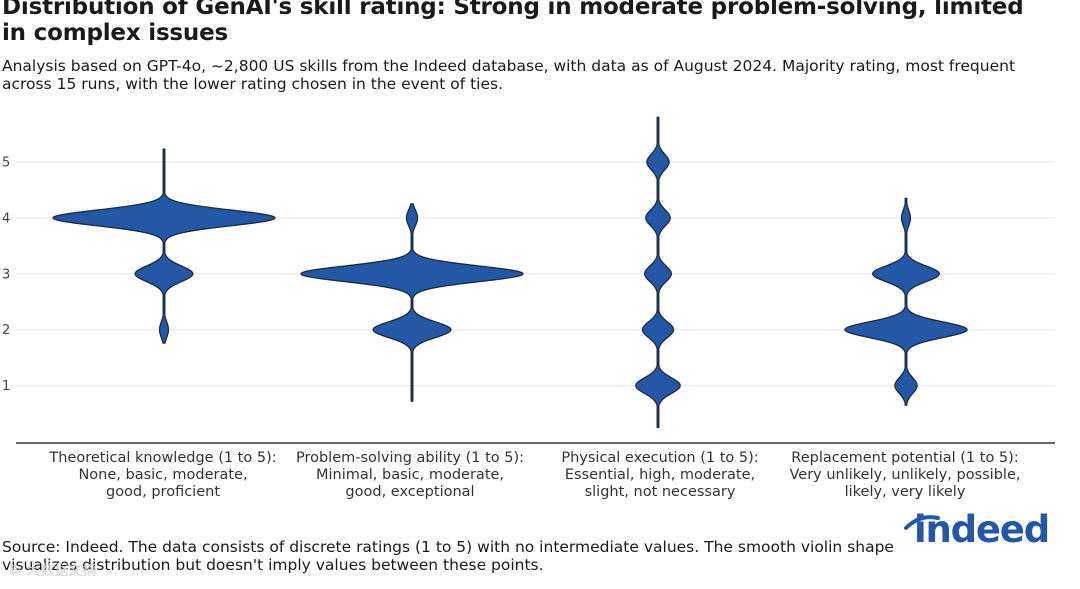  Describe the element at coordinates (164, 246) in the screenshot. I see `violin-theoretical-knowledge` at that location.